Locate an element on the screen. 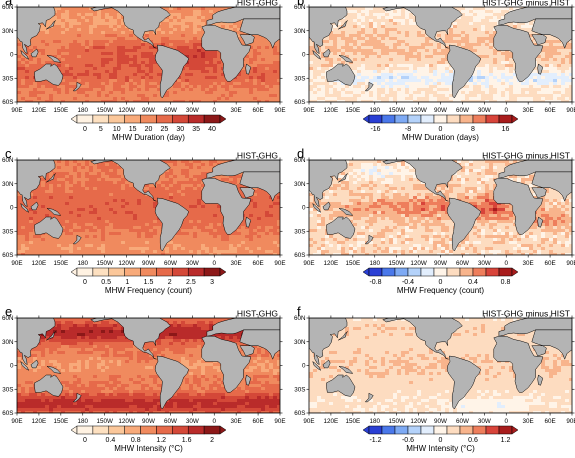  colorbar-tick-label: -0.4 is located at coordinates (408, 282).